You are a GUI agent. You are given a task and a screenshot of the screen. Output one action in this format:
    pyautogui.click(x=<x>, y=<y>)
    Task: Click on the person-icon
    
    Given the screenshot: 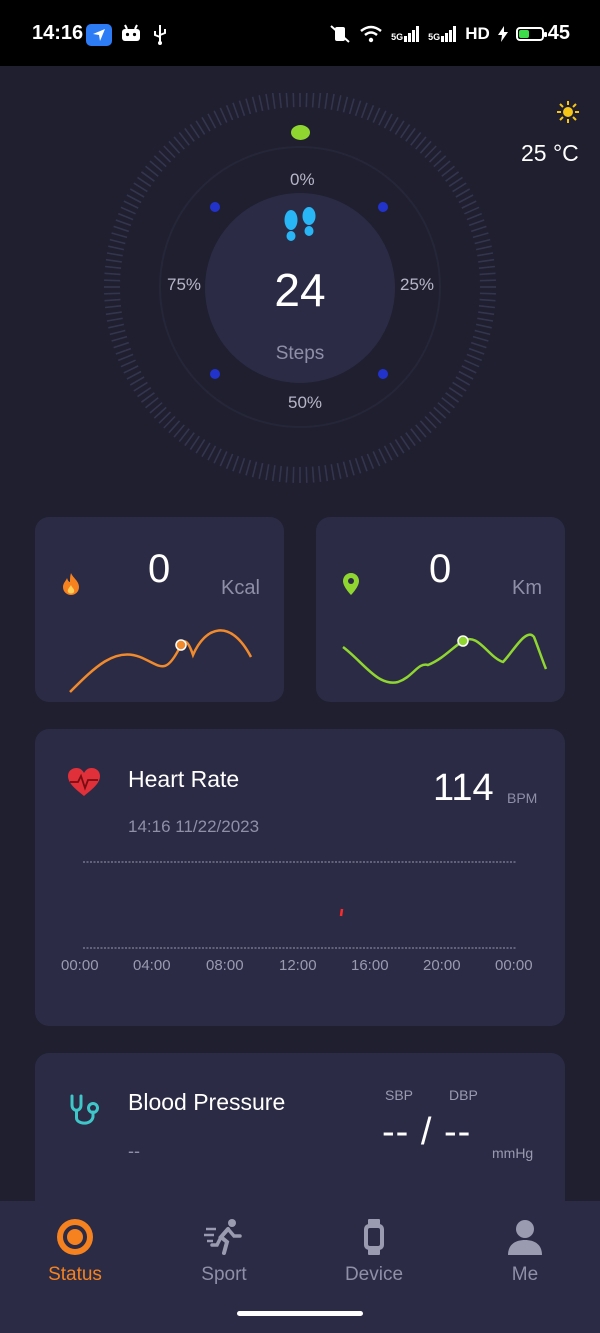 What is the action you would take?
    pyautogui.click(x=525, y=1237)
    